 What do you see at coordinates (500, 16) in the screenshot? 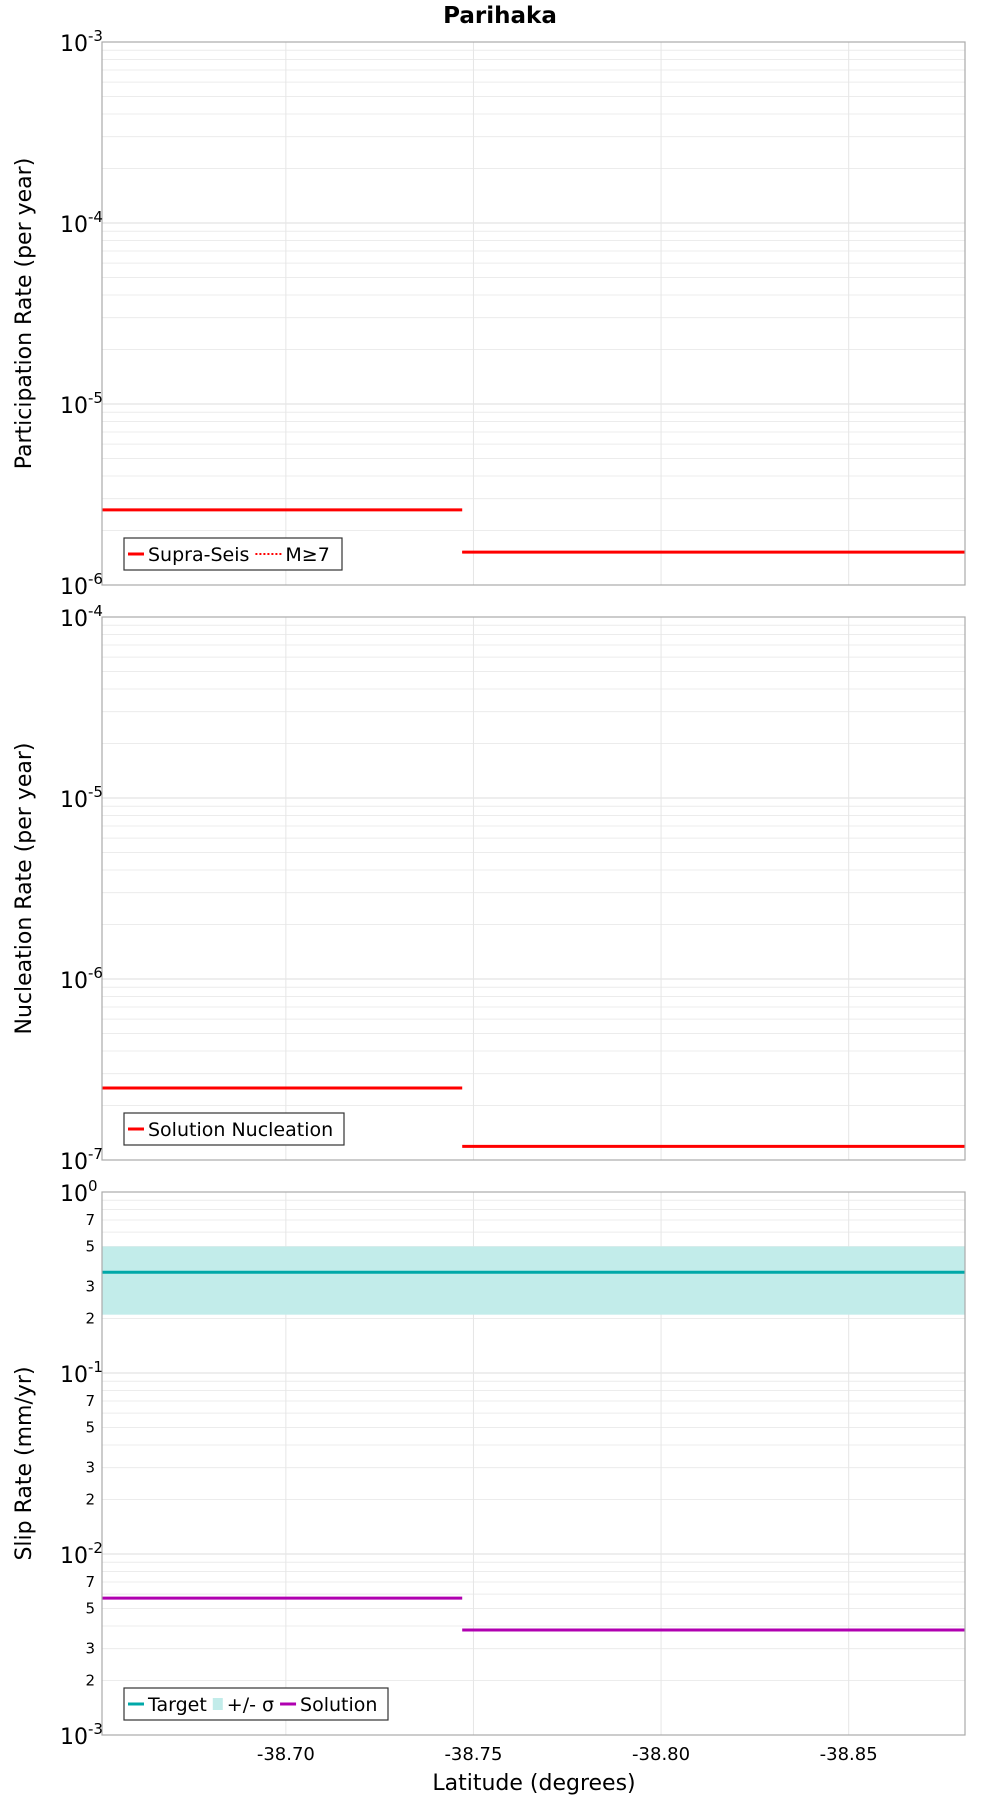
I see `chart-title: Parihaka` at bounding box center [500, 16].